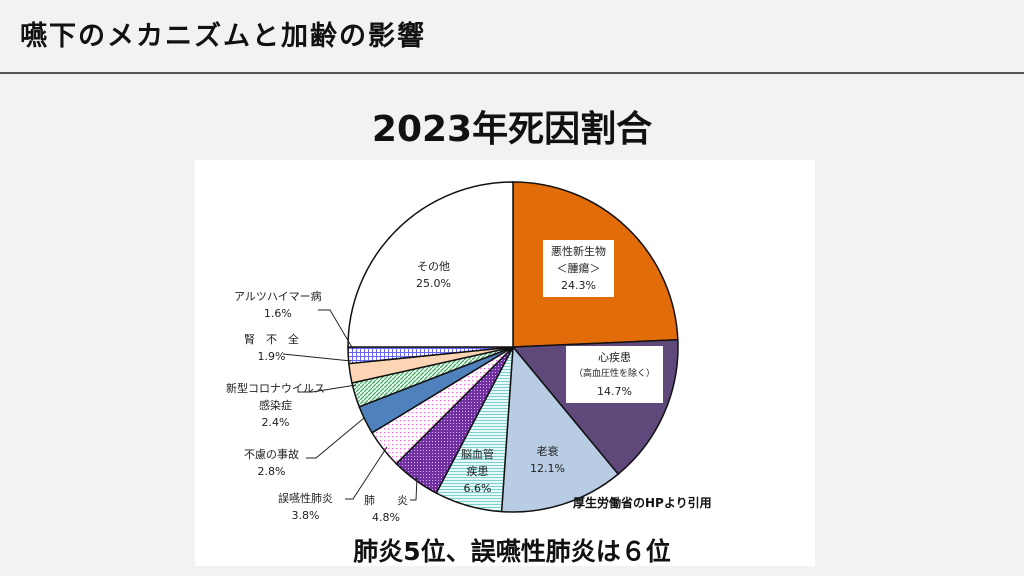 The height and width of the screenshot is (576, 1024). I want to click on label-text: 誤嚥性肺炎, so click(305, 498).